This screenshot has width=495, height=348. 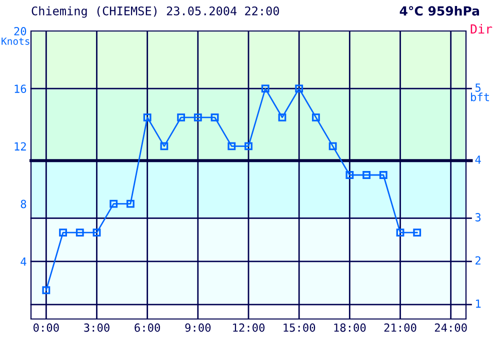 What do you see at coordinates (350, 327) in the screenshot?
I see `x-tick-label: 18:00` at bounding box center [350, 327].